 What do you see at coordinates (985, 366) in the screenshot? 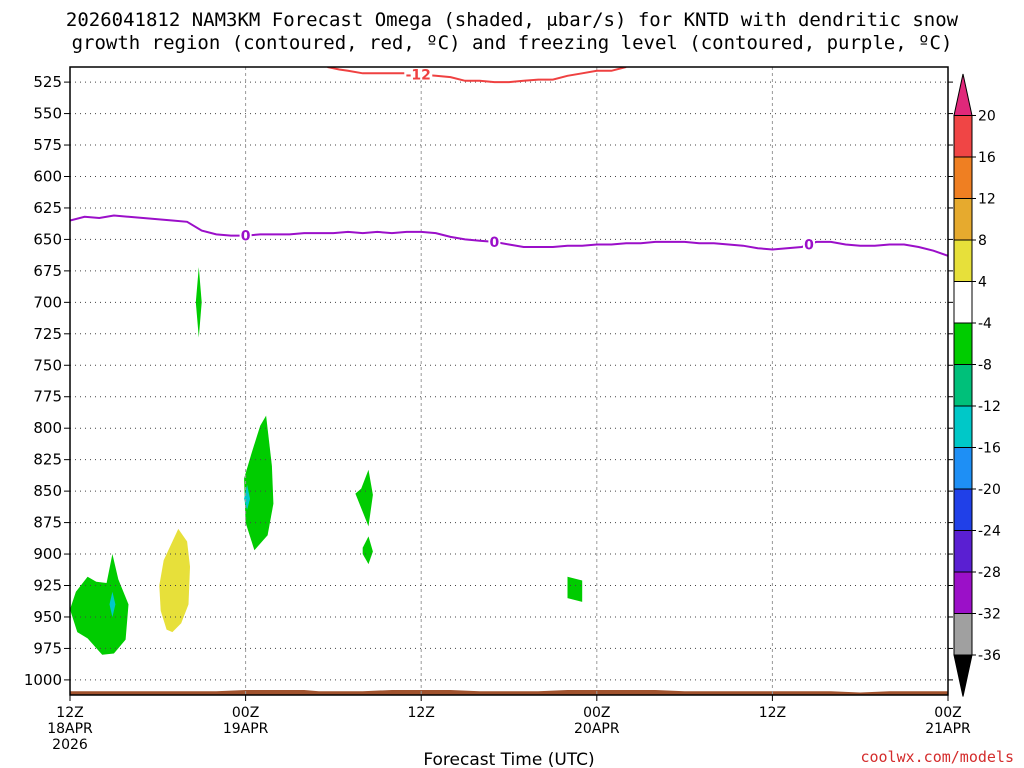
I see `colorbar-label-6: -8` at bounding box center [985, 366].